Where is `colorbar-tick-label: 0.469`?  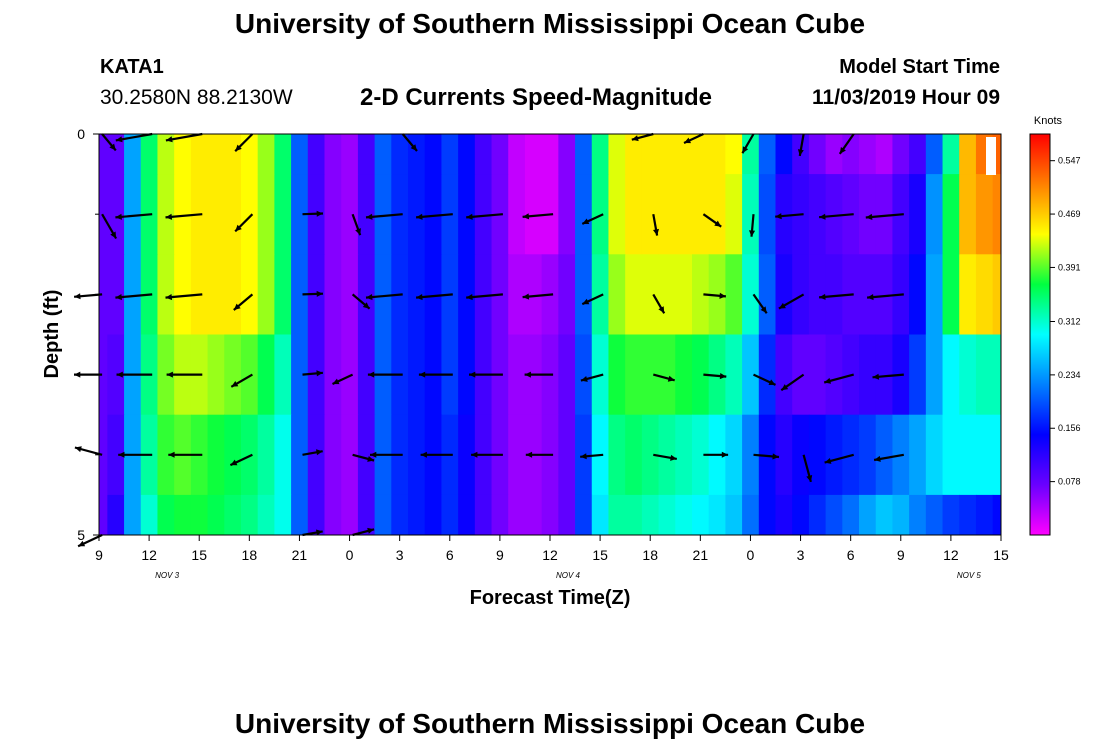 colorbar-tick-label: 0.469 is located at coordinates (1069, 214).